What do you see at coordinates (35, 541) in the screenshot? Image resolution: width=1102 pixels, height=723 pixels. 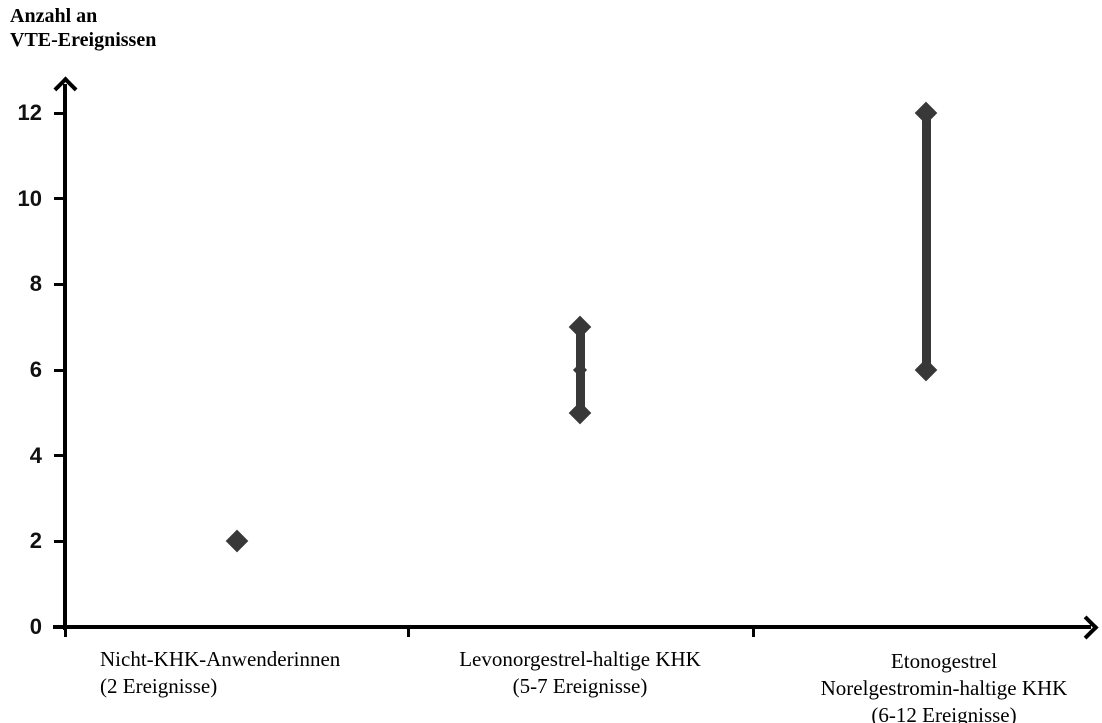 I see `y-tick-label-2: 2` at bounding box center [35, 541].